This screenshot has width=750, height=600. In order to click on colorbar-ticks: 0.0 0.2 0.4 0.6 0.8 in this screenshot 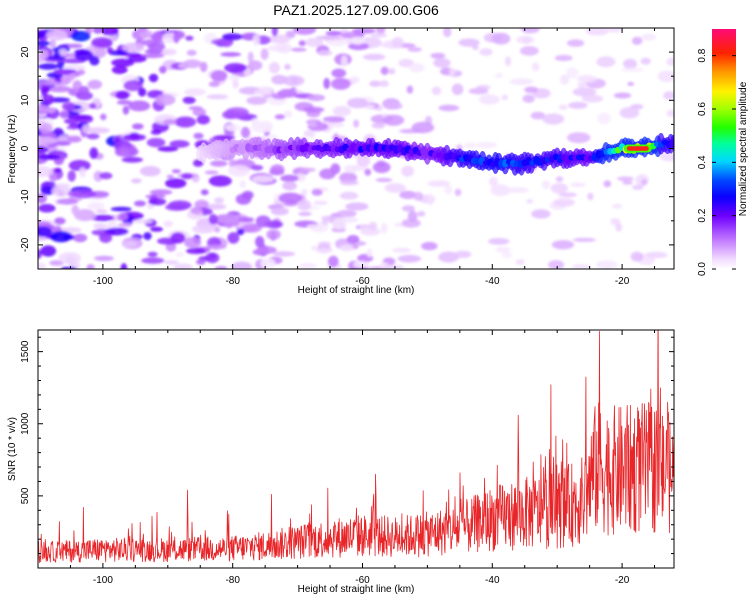, I will do `click(716, 162)`.